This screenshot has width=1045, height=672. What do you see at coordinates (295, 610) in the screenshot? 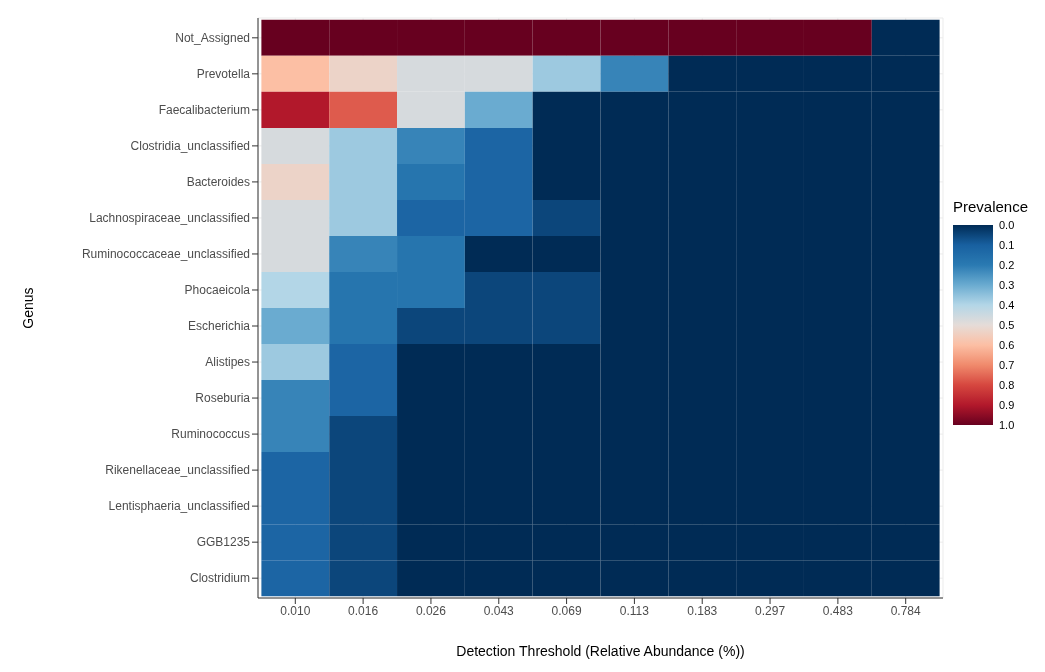
I see `x-tick-label: 0.010` at bounding box center [295, 610].